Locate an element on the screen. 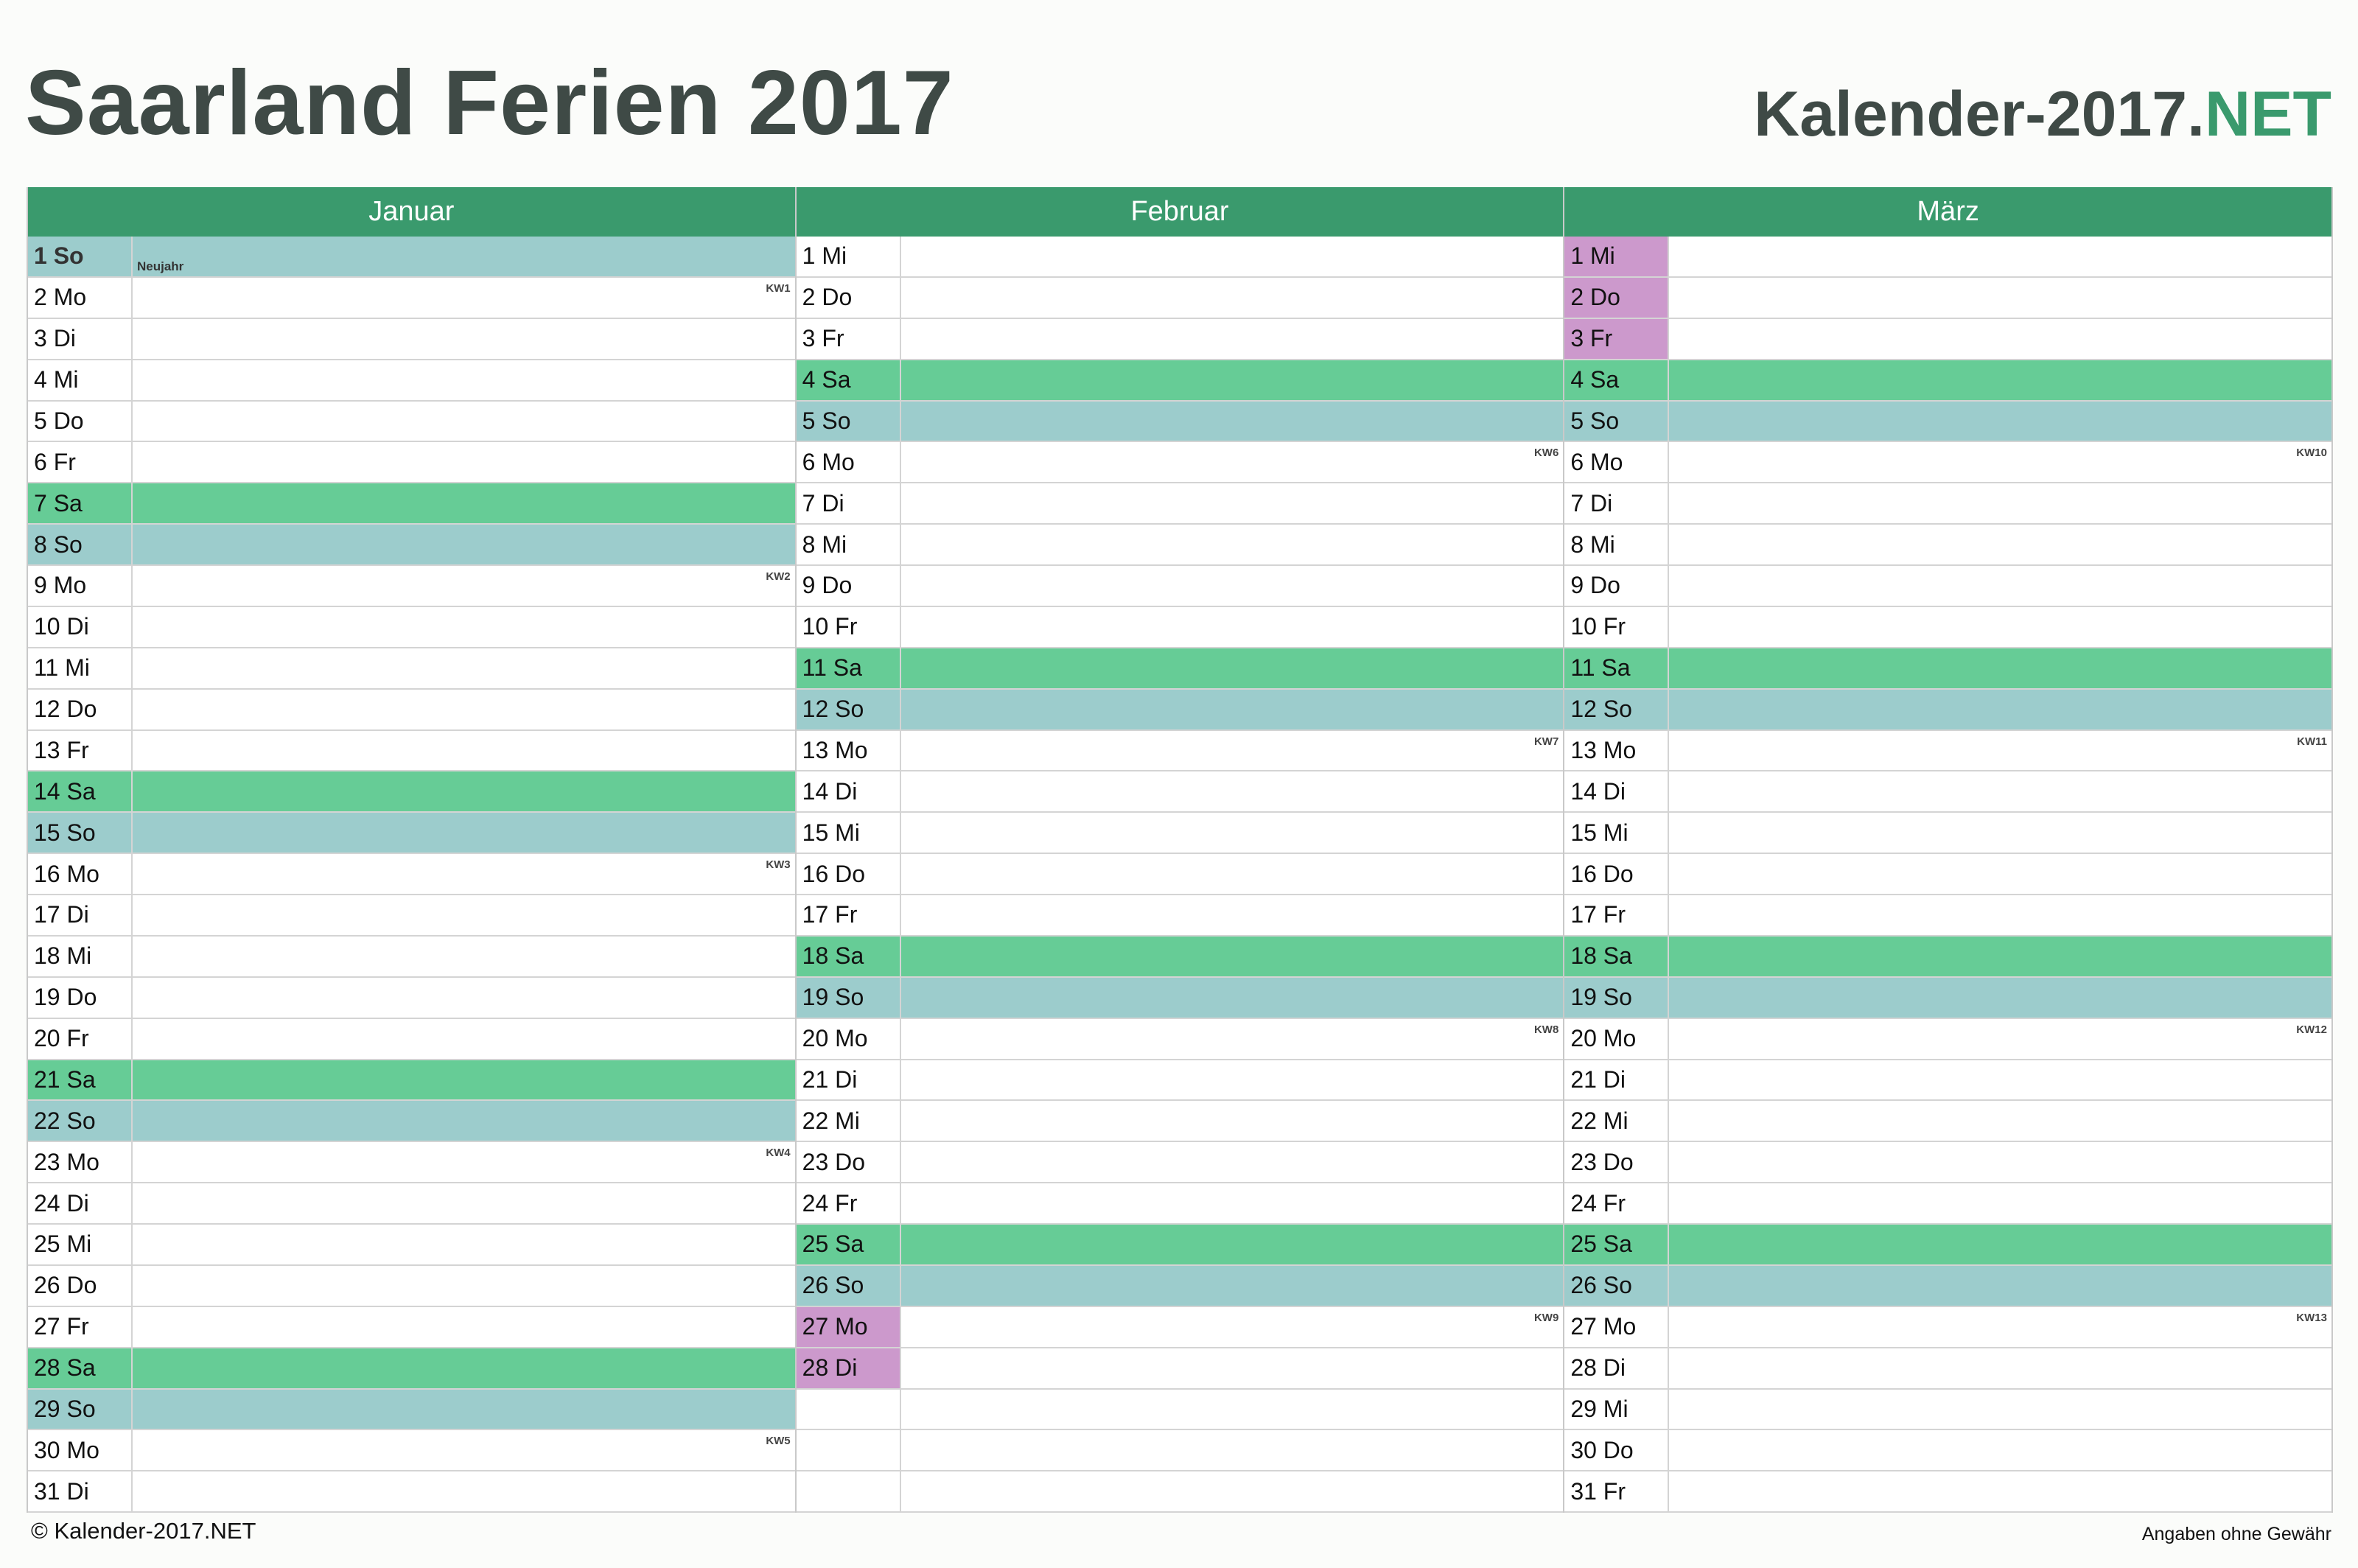 The width and height of the screenshot is (2358, 1568). day-label: 16 Do is located at coordinates (849, 874).